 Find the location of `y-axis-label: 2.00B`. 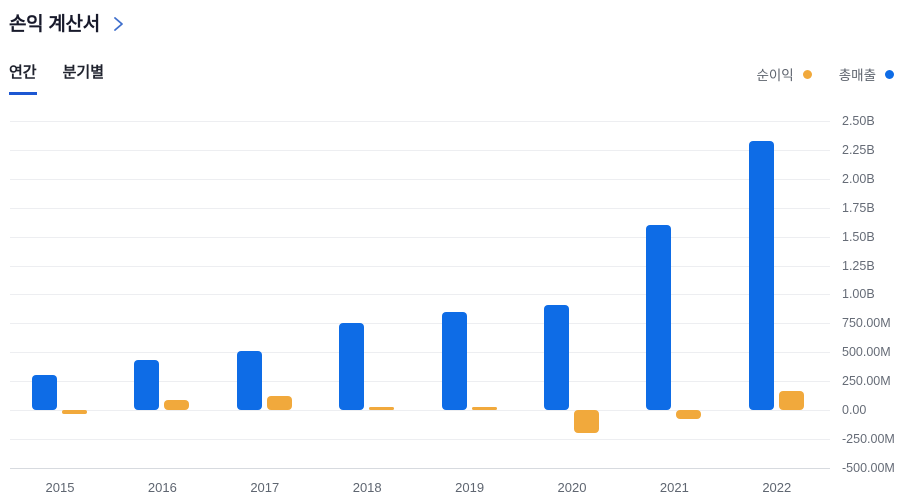

y-axis-label: 2.00B is located at coordinates (858, 178).